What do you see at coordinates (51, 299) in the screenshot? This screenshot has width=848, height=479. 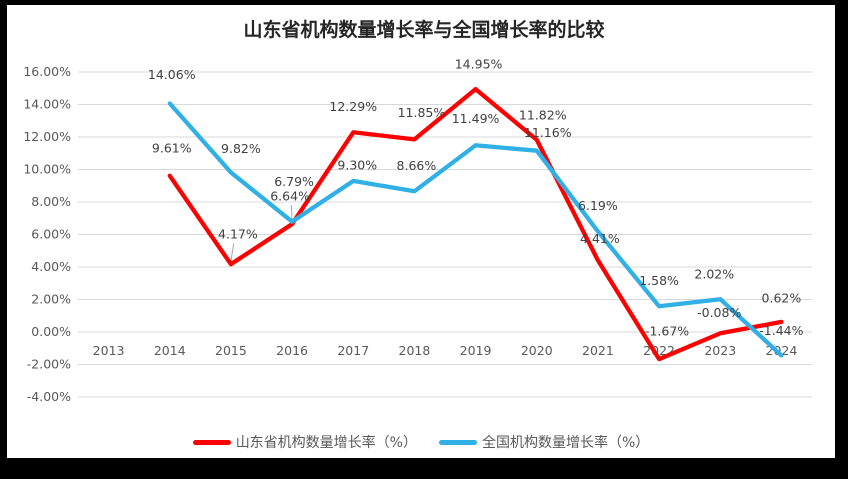 I see `y-tick-label: 2.00%` at bounding box center [51, 299].